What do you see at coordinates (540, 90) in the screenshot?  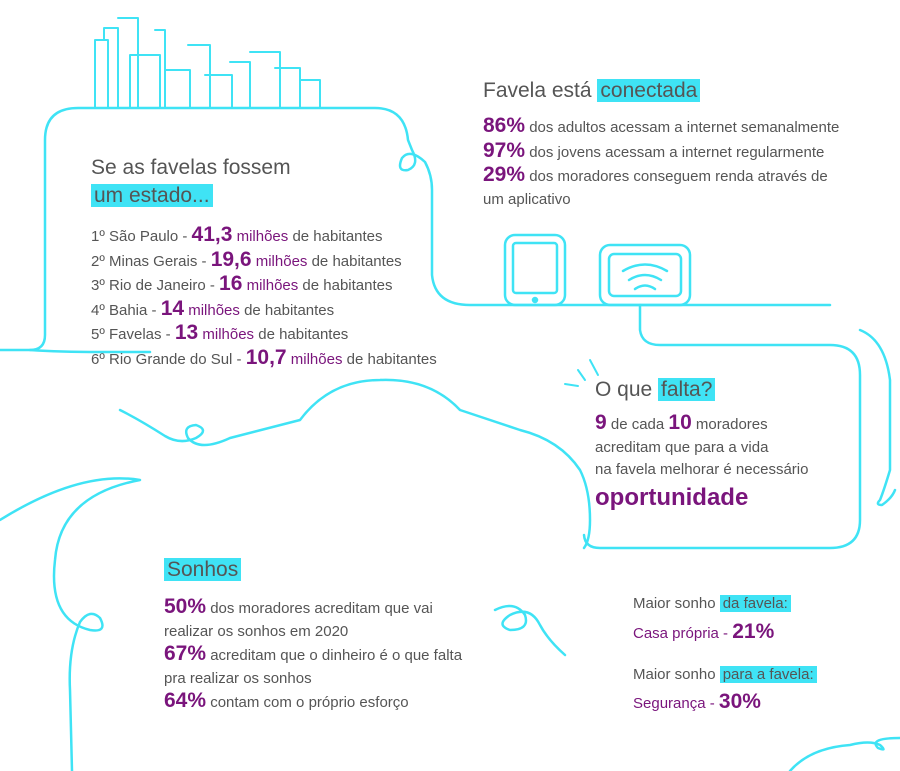 I see `conectada-heading-plain: Favela está` at bounding box center [540, 90].